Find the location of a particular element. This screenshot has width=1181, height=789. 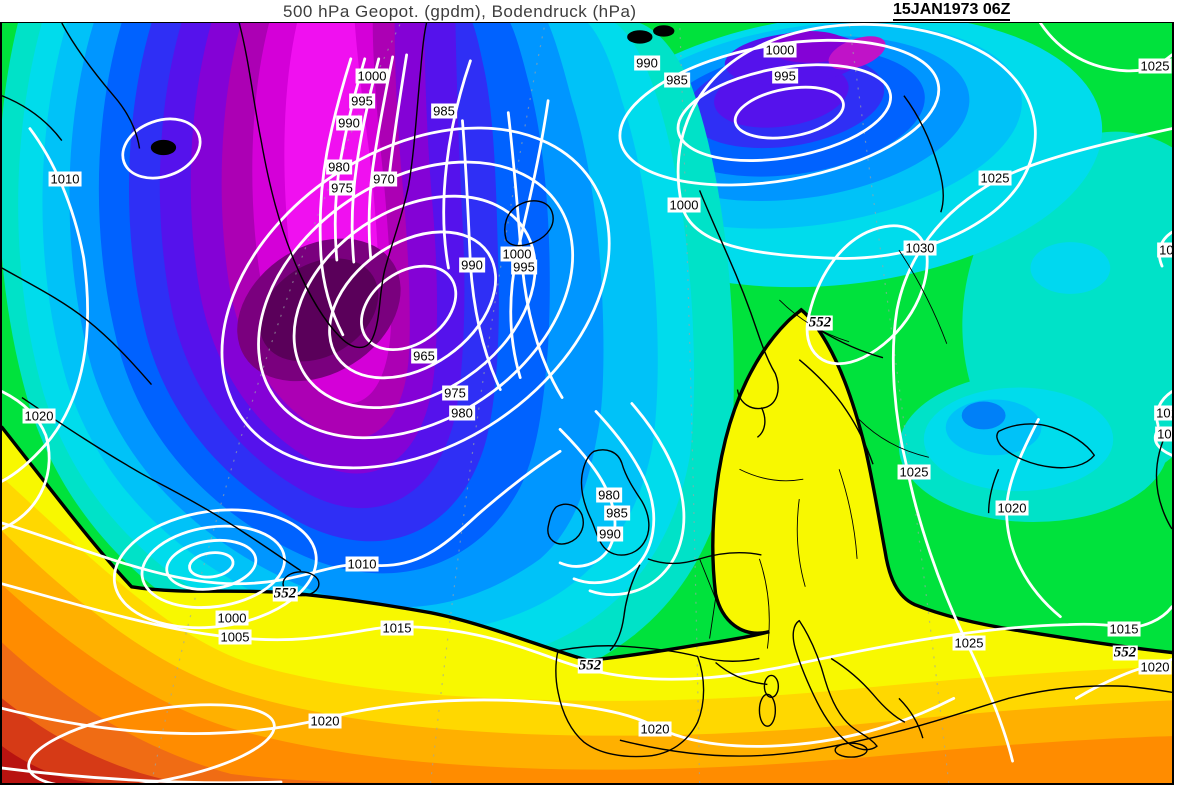

map-timestamp: 15JAN1973 06Z is located at coordinates (952, 11).